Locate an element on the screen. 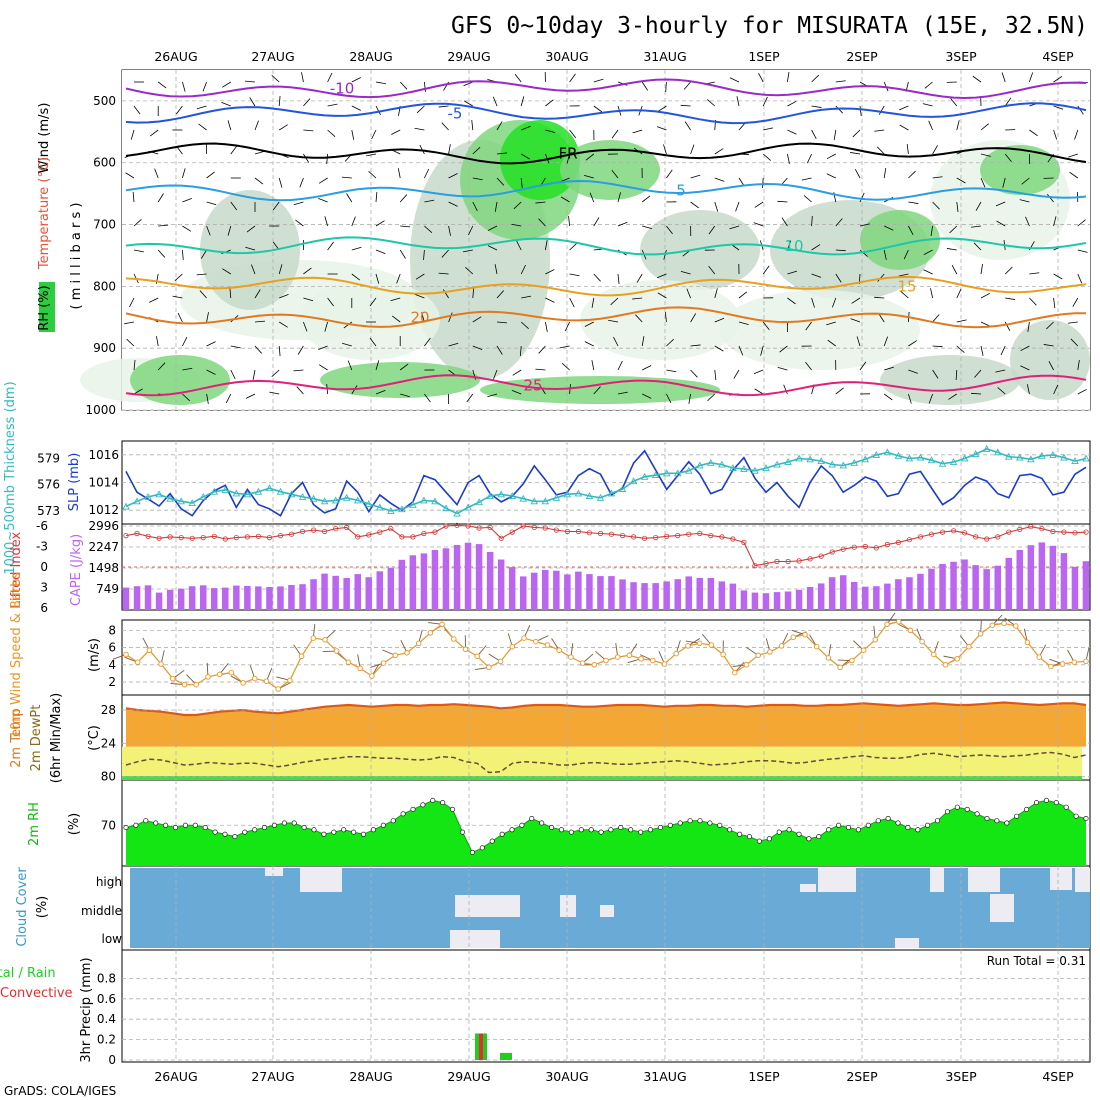 The height and width of the screenshot is (1100, 1100). cape-tick-label: 1498 is located at coordinates (103, 568).